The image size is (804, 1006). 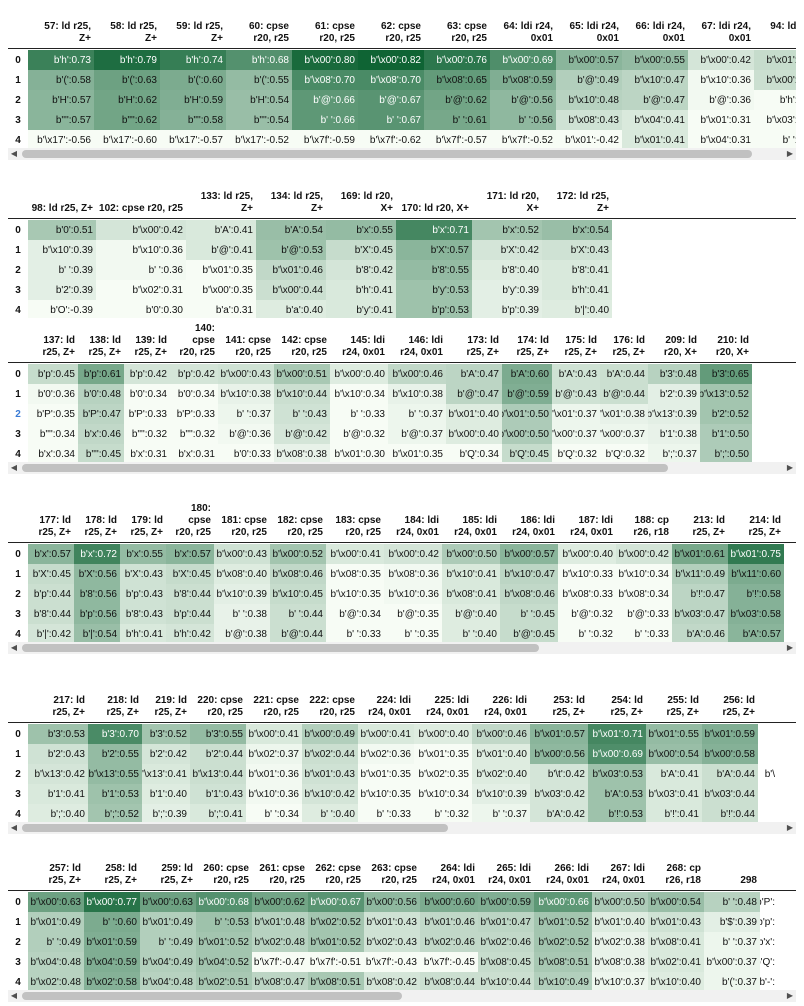 I want to click on column-header: 225: ldi r24, 0x01, so click(x=447, y=706).